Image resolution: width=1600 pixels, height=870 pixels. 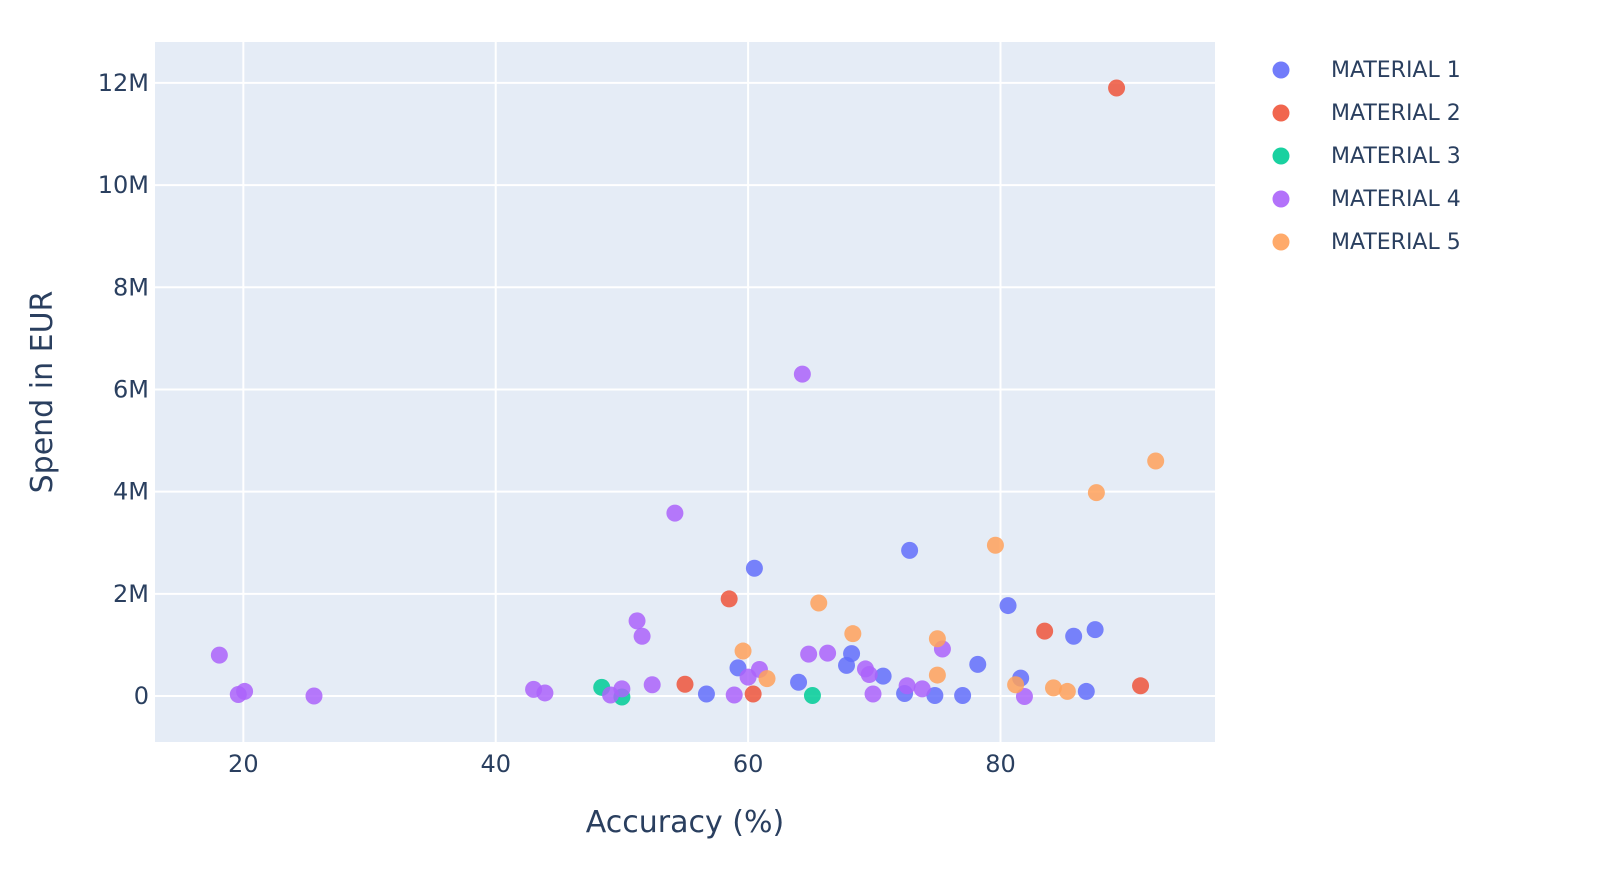 I want to click on legend-label: MATERIAL 2, so click(x=1396, y=113).